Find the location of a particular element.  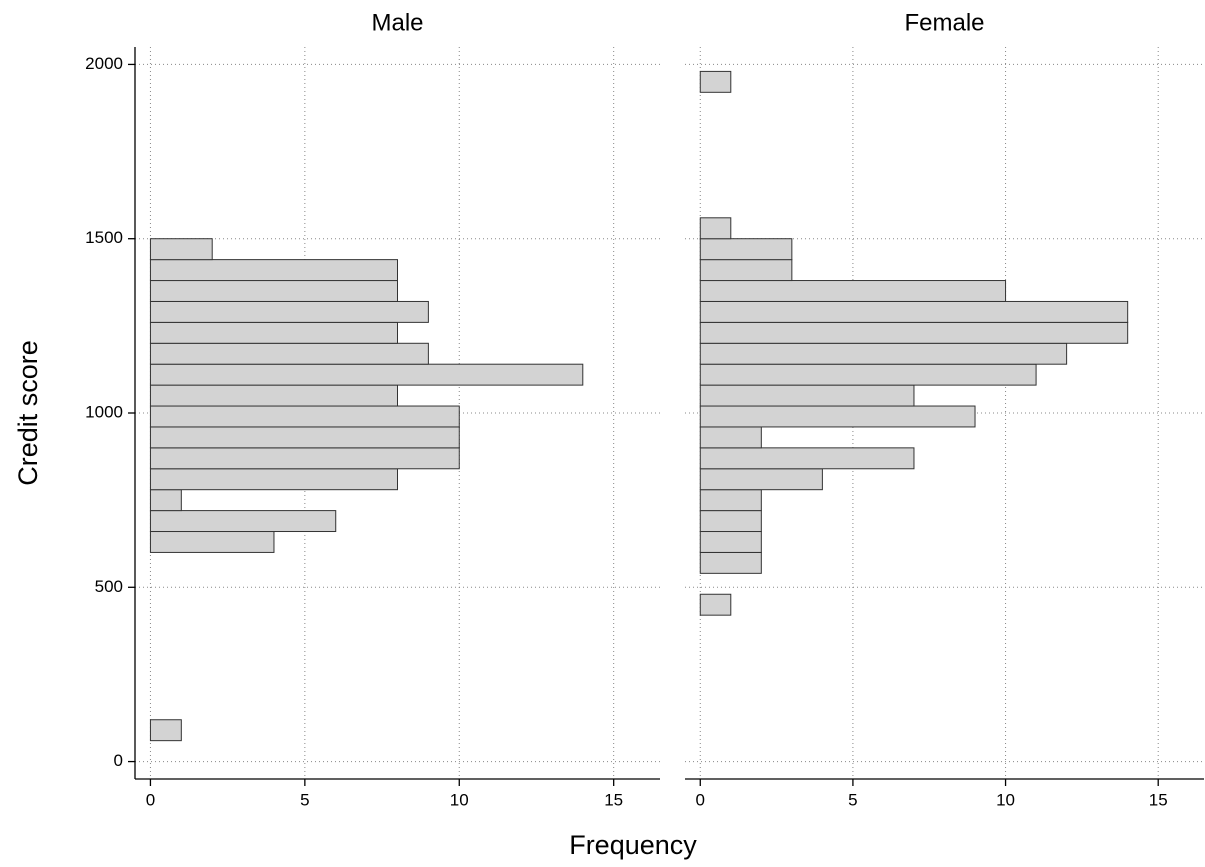

y-axis-label: Credit score is located at coordinates (28, 413).